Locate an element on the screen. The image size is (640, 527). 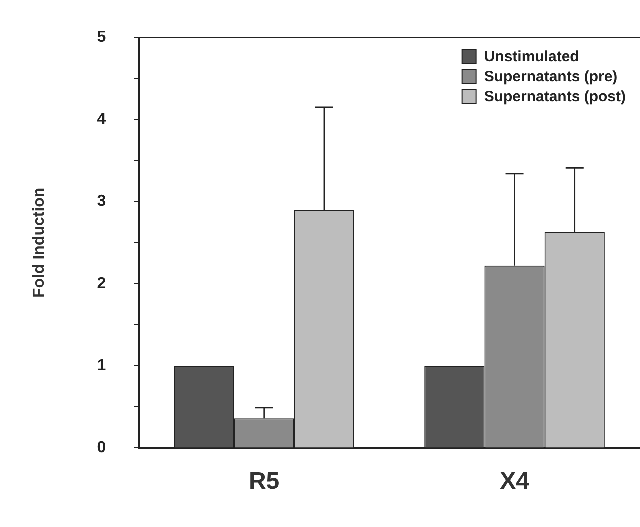
y-tick-label: 4 is located at coordinates (101, 119).